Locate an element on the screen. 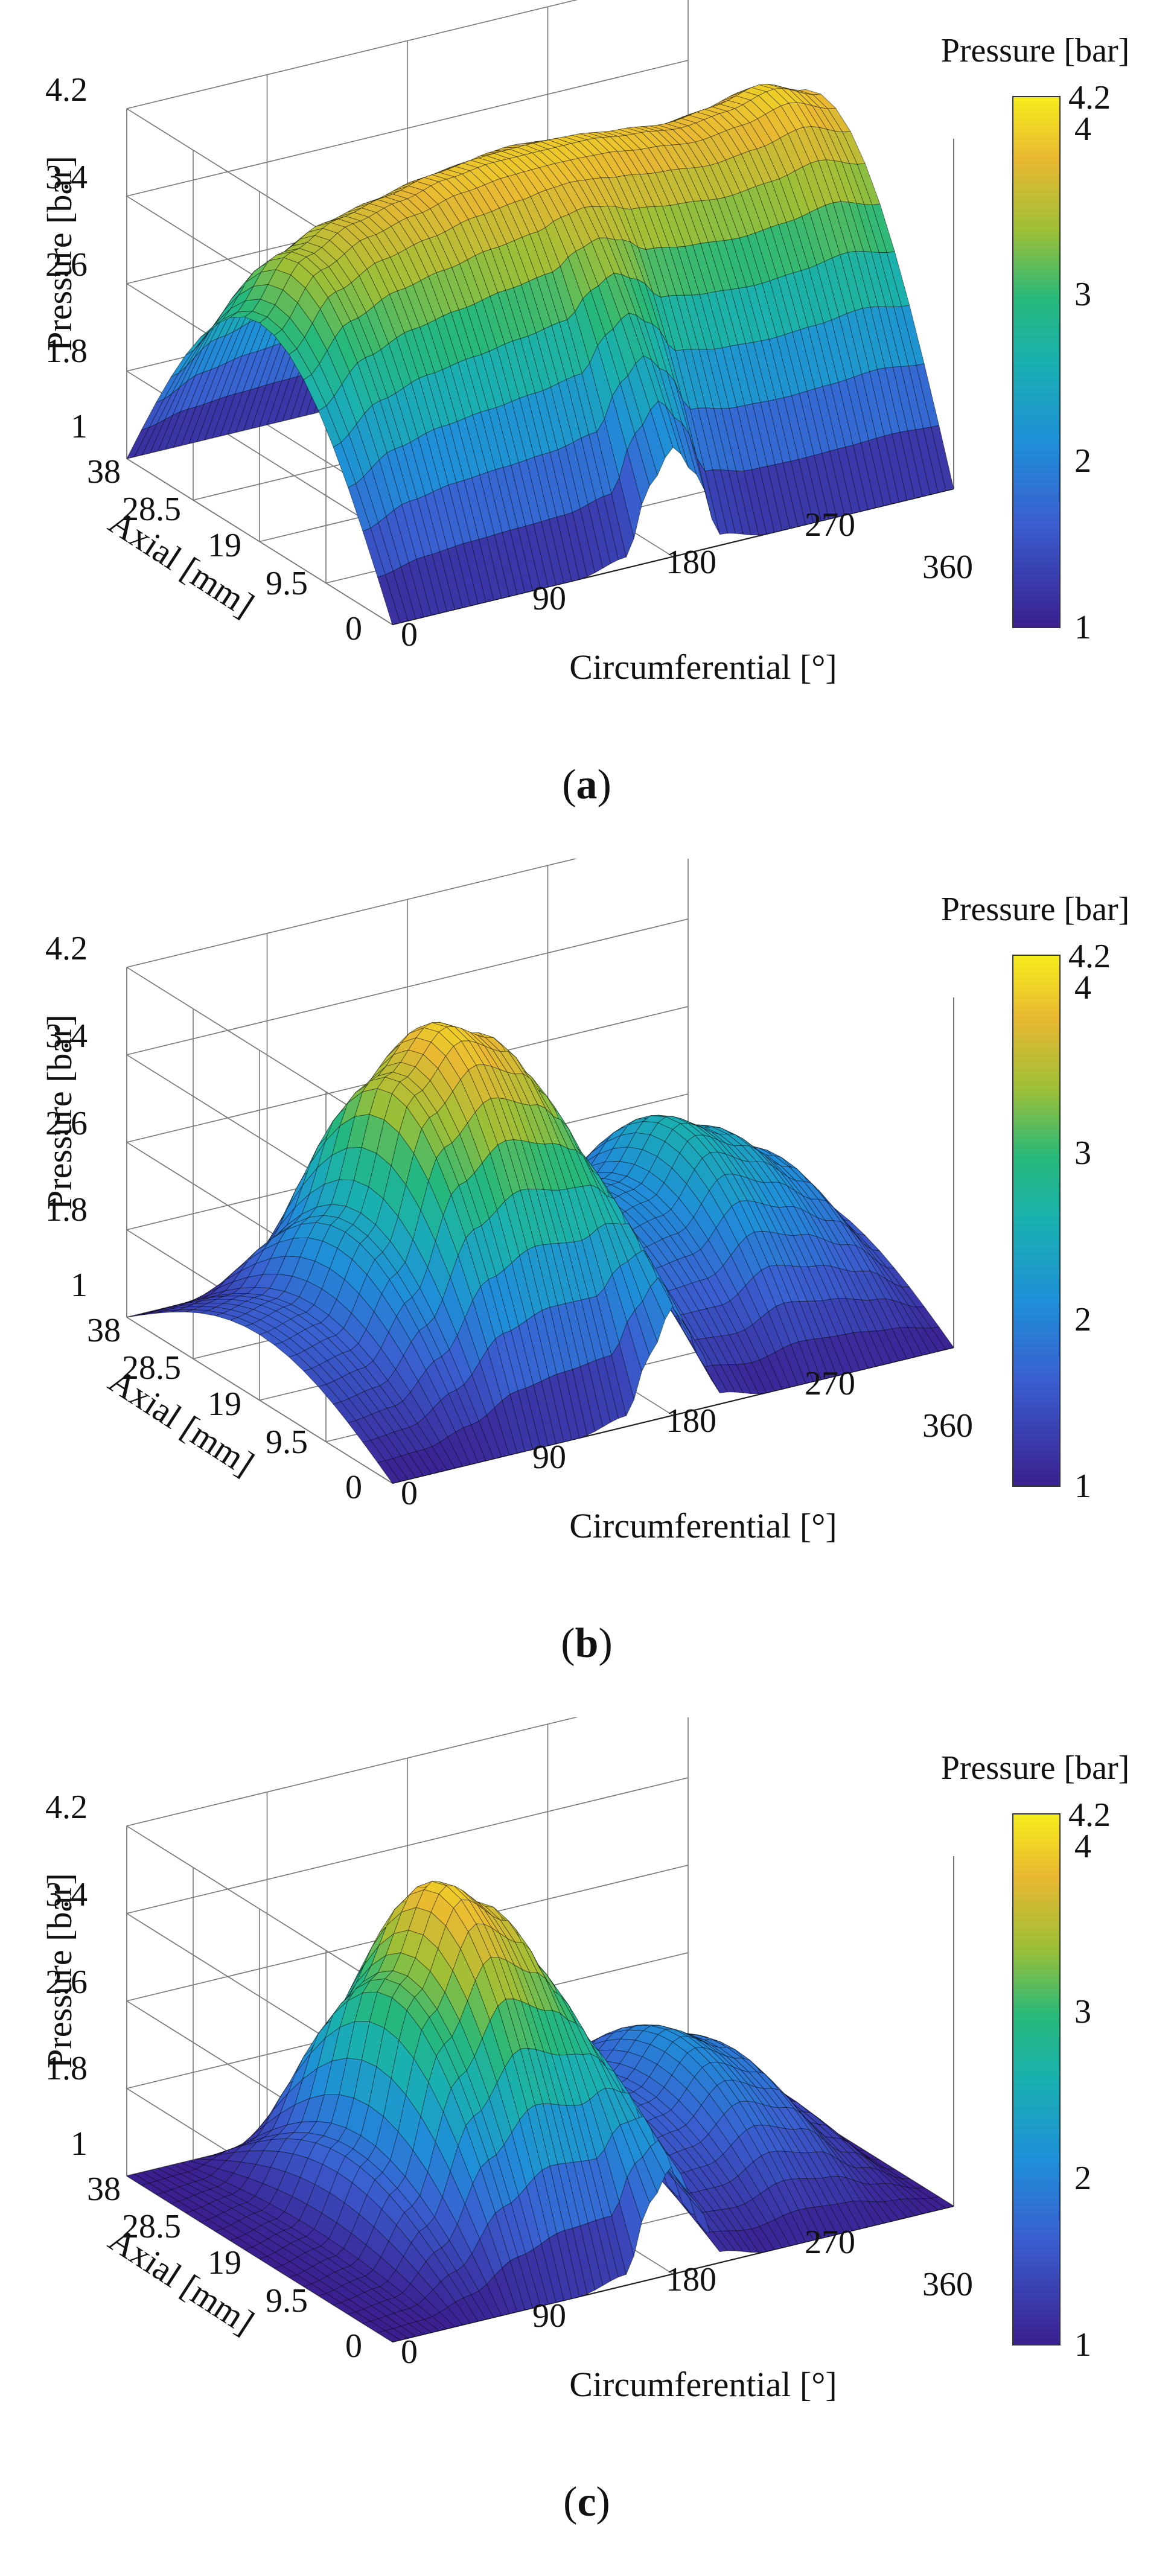 This screenshot has height=2576, width=1174. panel-caption: (b) is located at coordinates (587, 1643).